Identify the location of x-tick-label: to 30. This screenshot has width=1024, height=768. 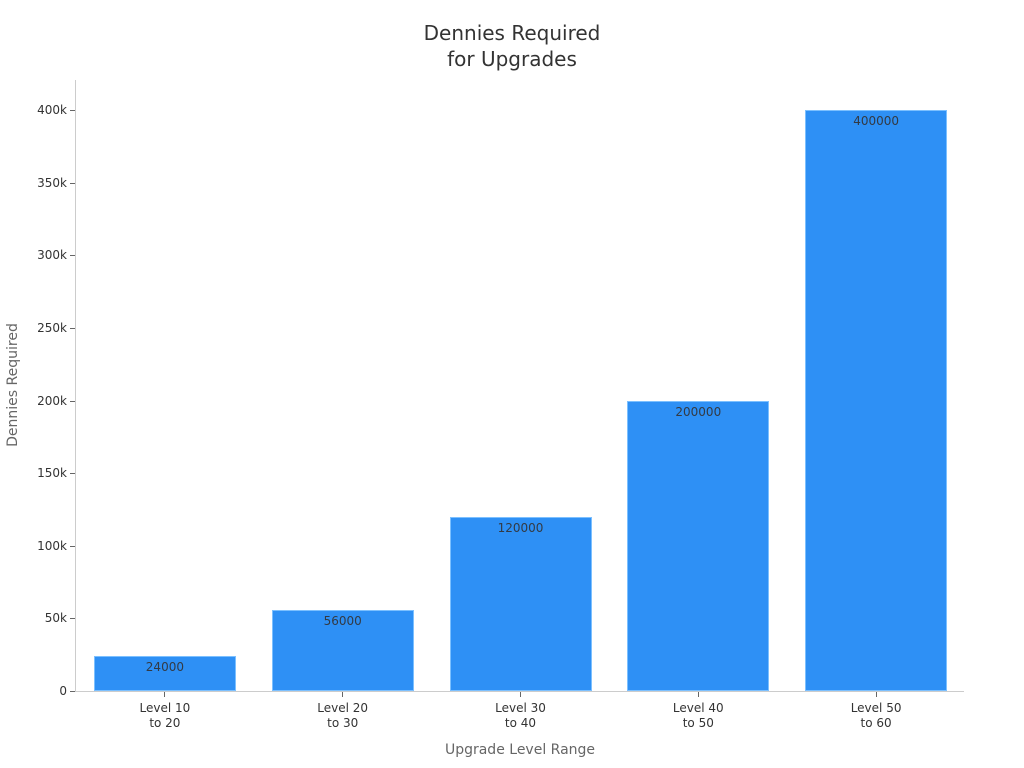
(343, 723).